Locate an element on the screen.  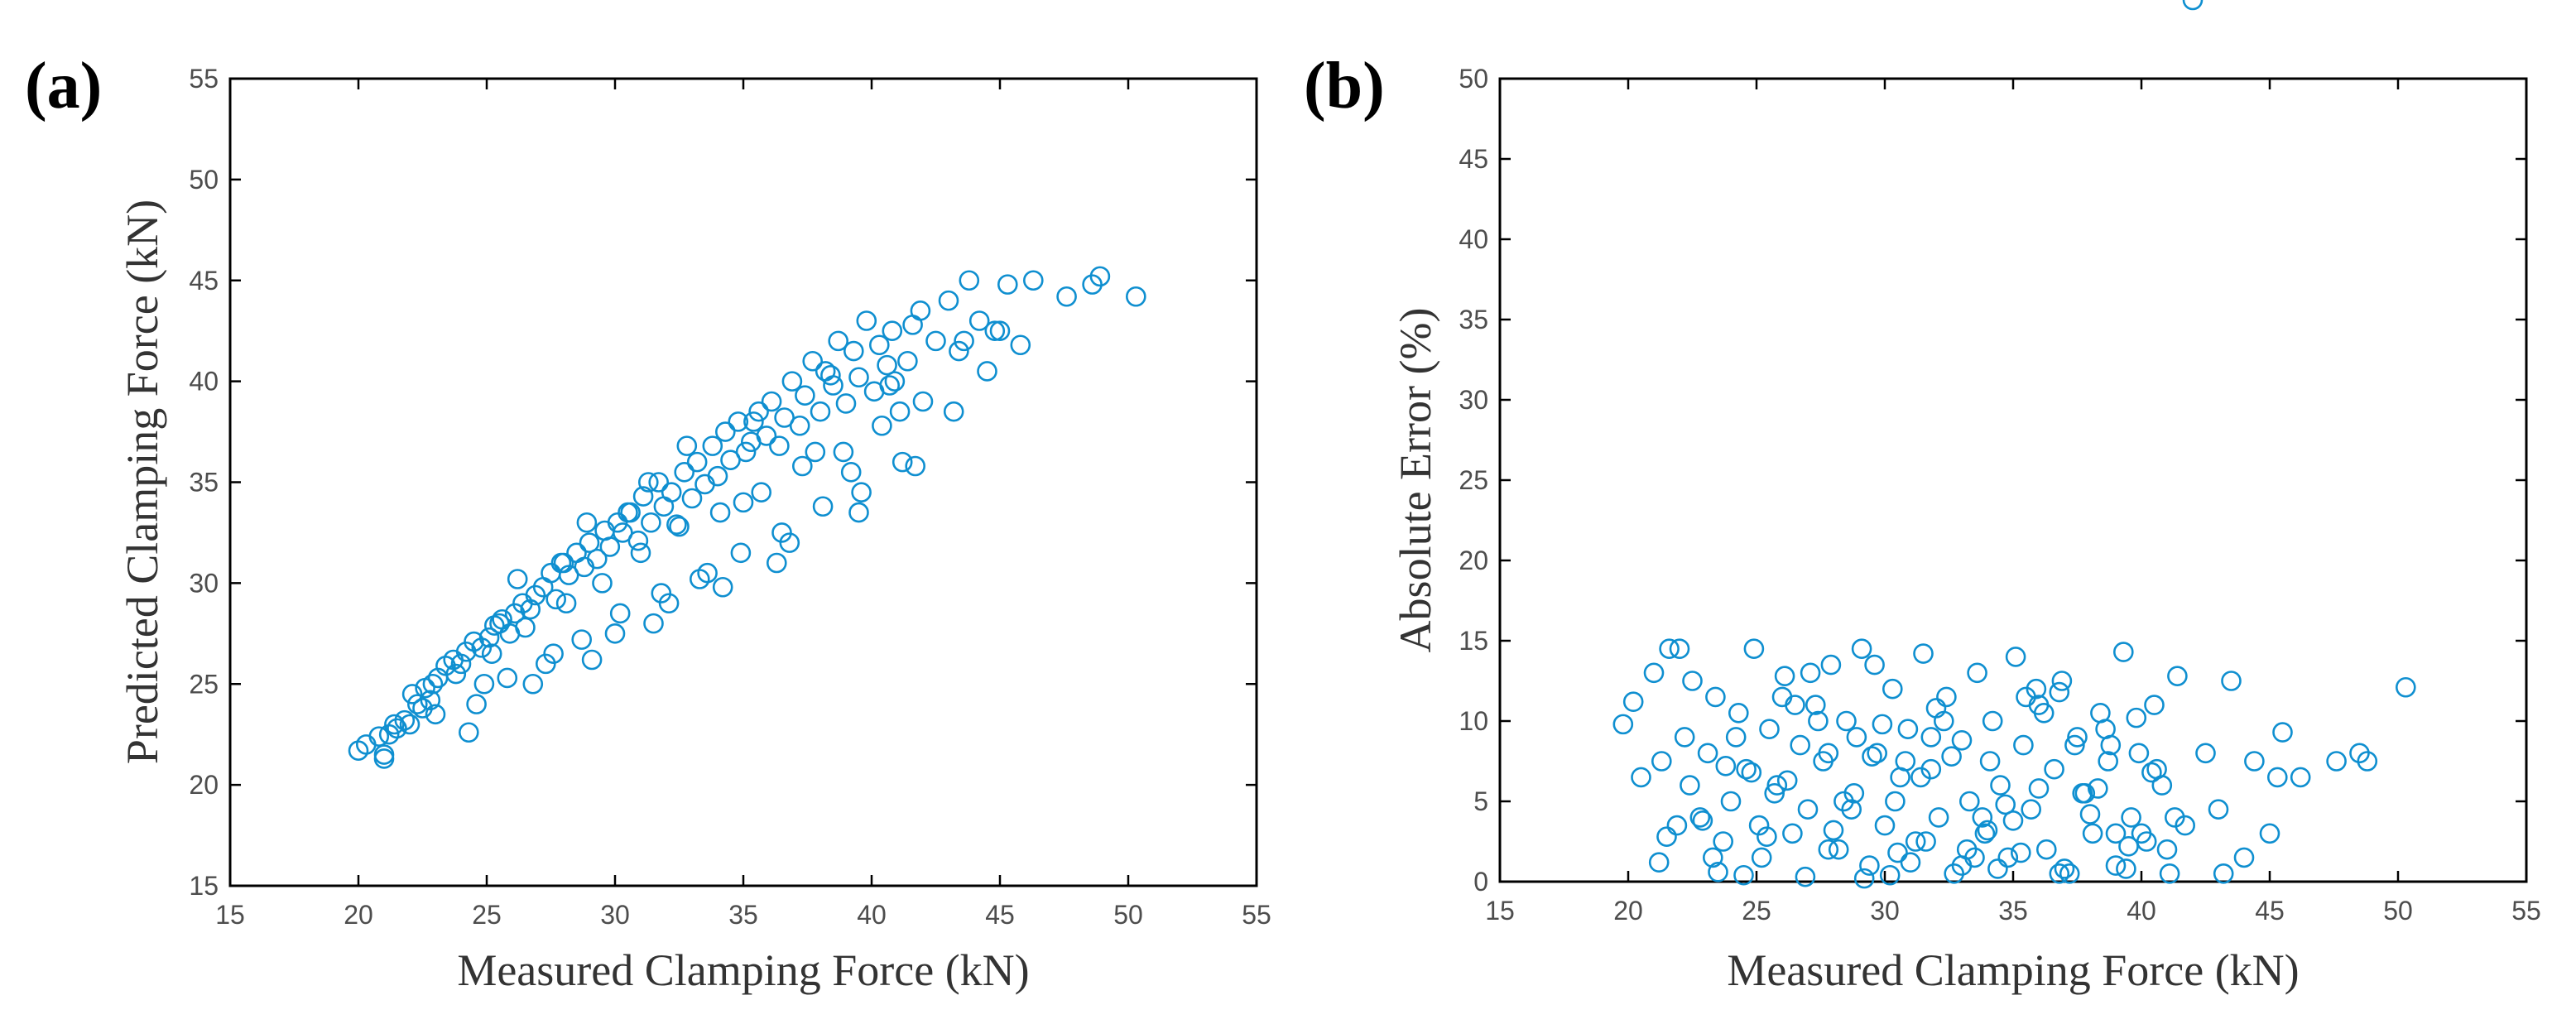
y-tick-label-b-0: 0 is located at coordinates (1480, 882).